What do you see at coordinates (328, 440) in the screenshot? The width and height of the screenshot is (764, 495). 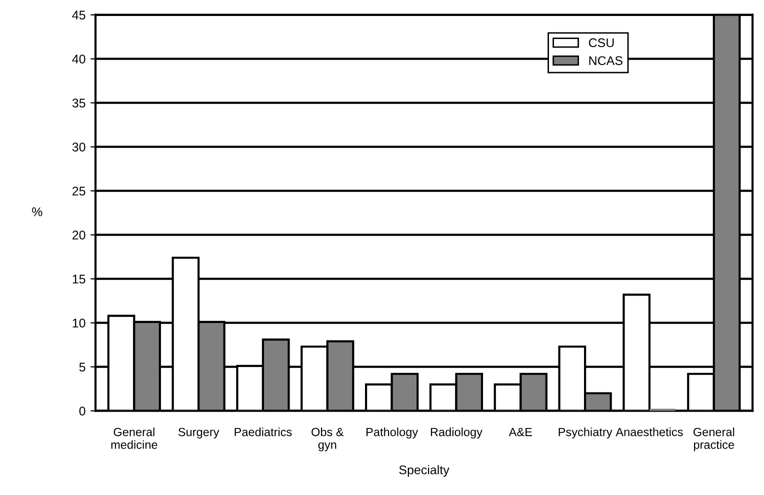 I see `x-tick-label: Obs & gyn` at bounding box center [328, 440].